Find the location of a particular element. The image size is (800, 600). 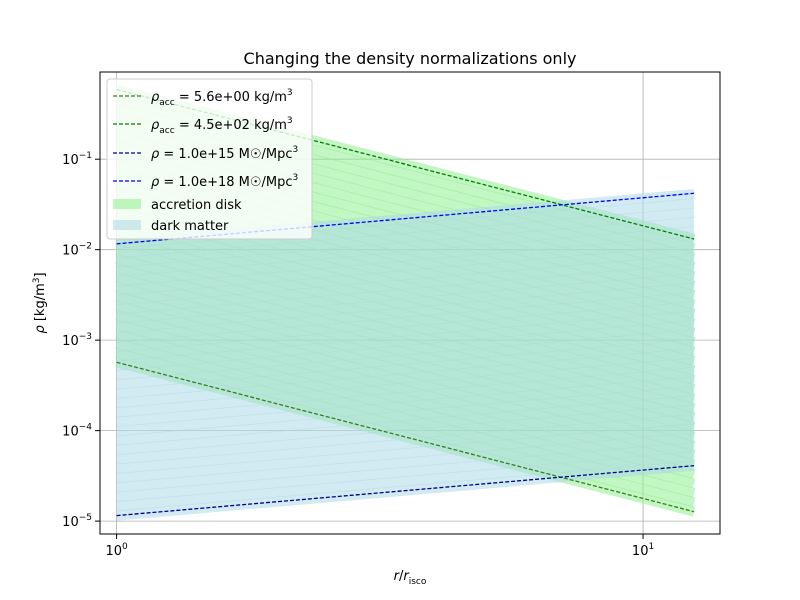

legend-label: ρacc = 4.5e+02 kg/m3 is located at coordinates (222, 126).